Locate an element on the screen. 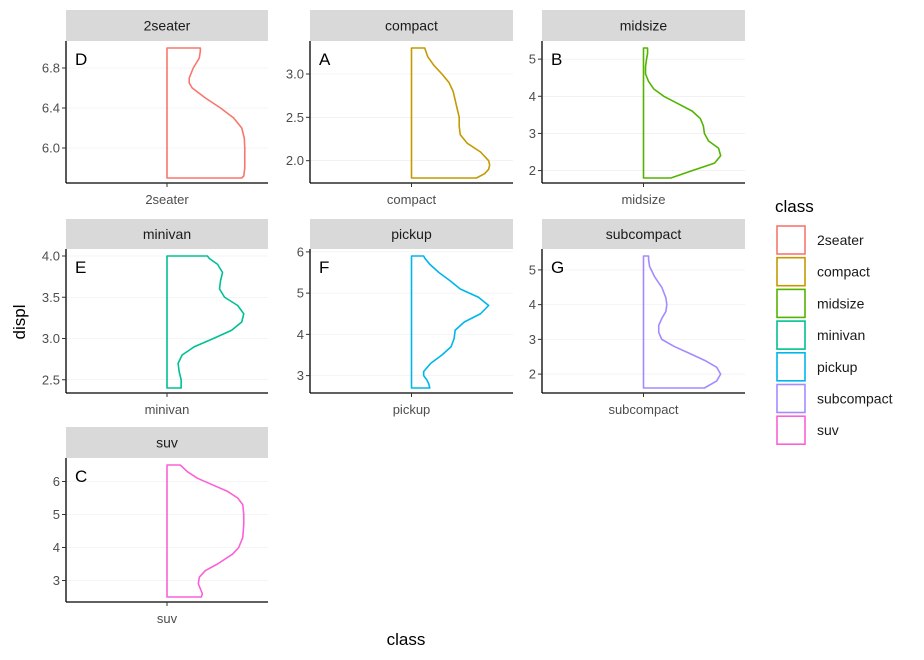 The image size is (924, 660). x-tick-label: suv is located at coordinates (167, 618).